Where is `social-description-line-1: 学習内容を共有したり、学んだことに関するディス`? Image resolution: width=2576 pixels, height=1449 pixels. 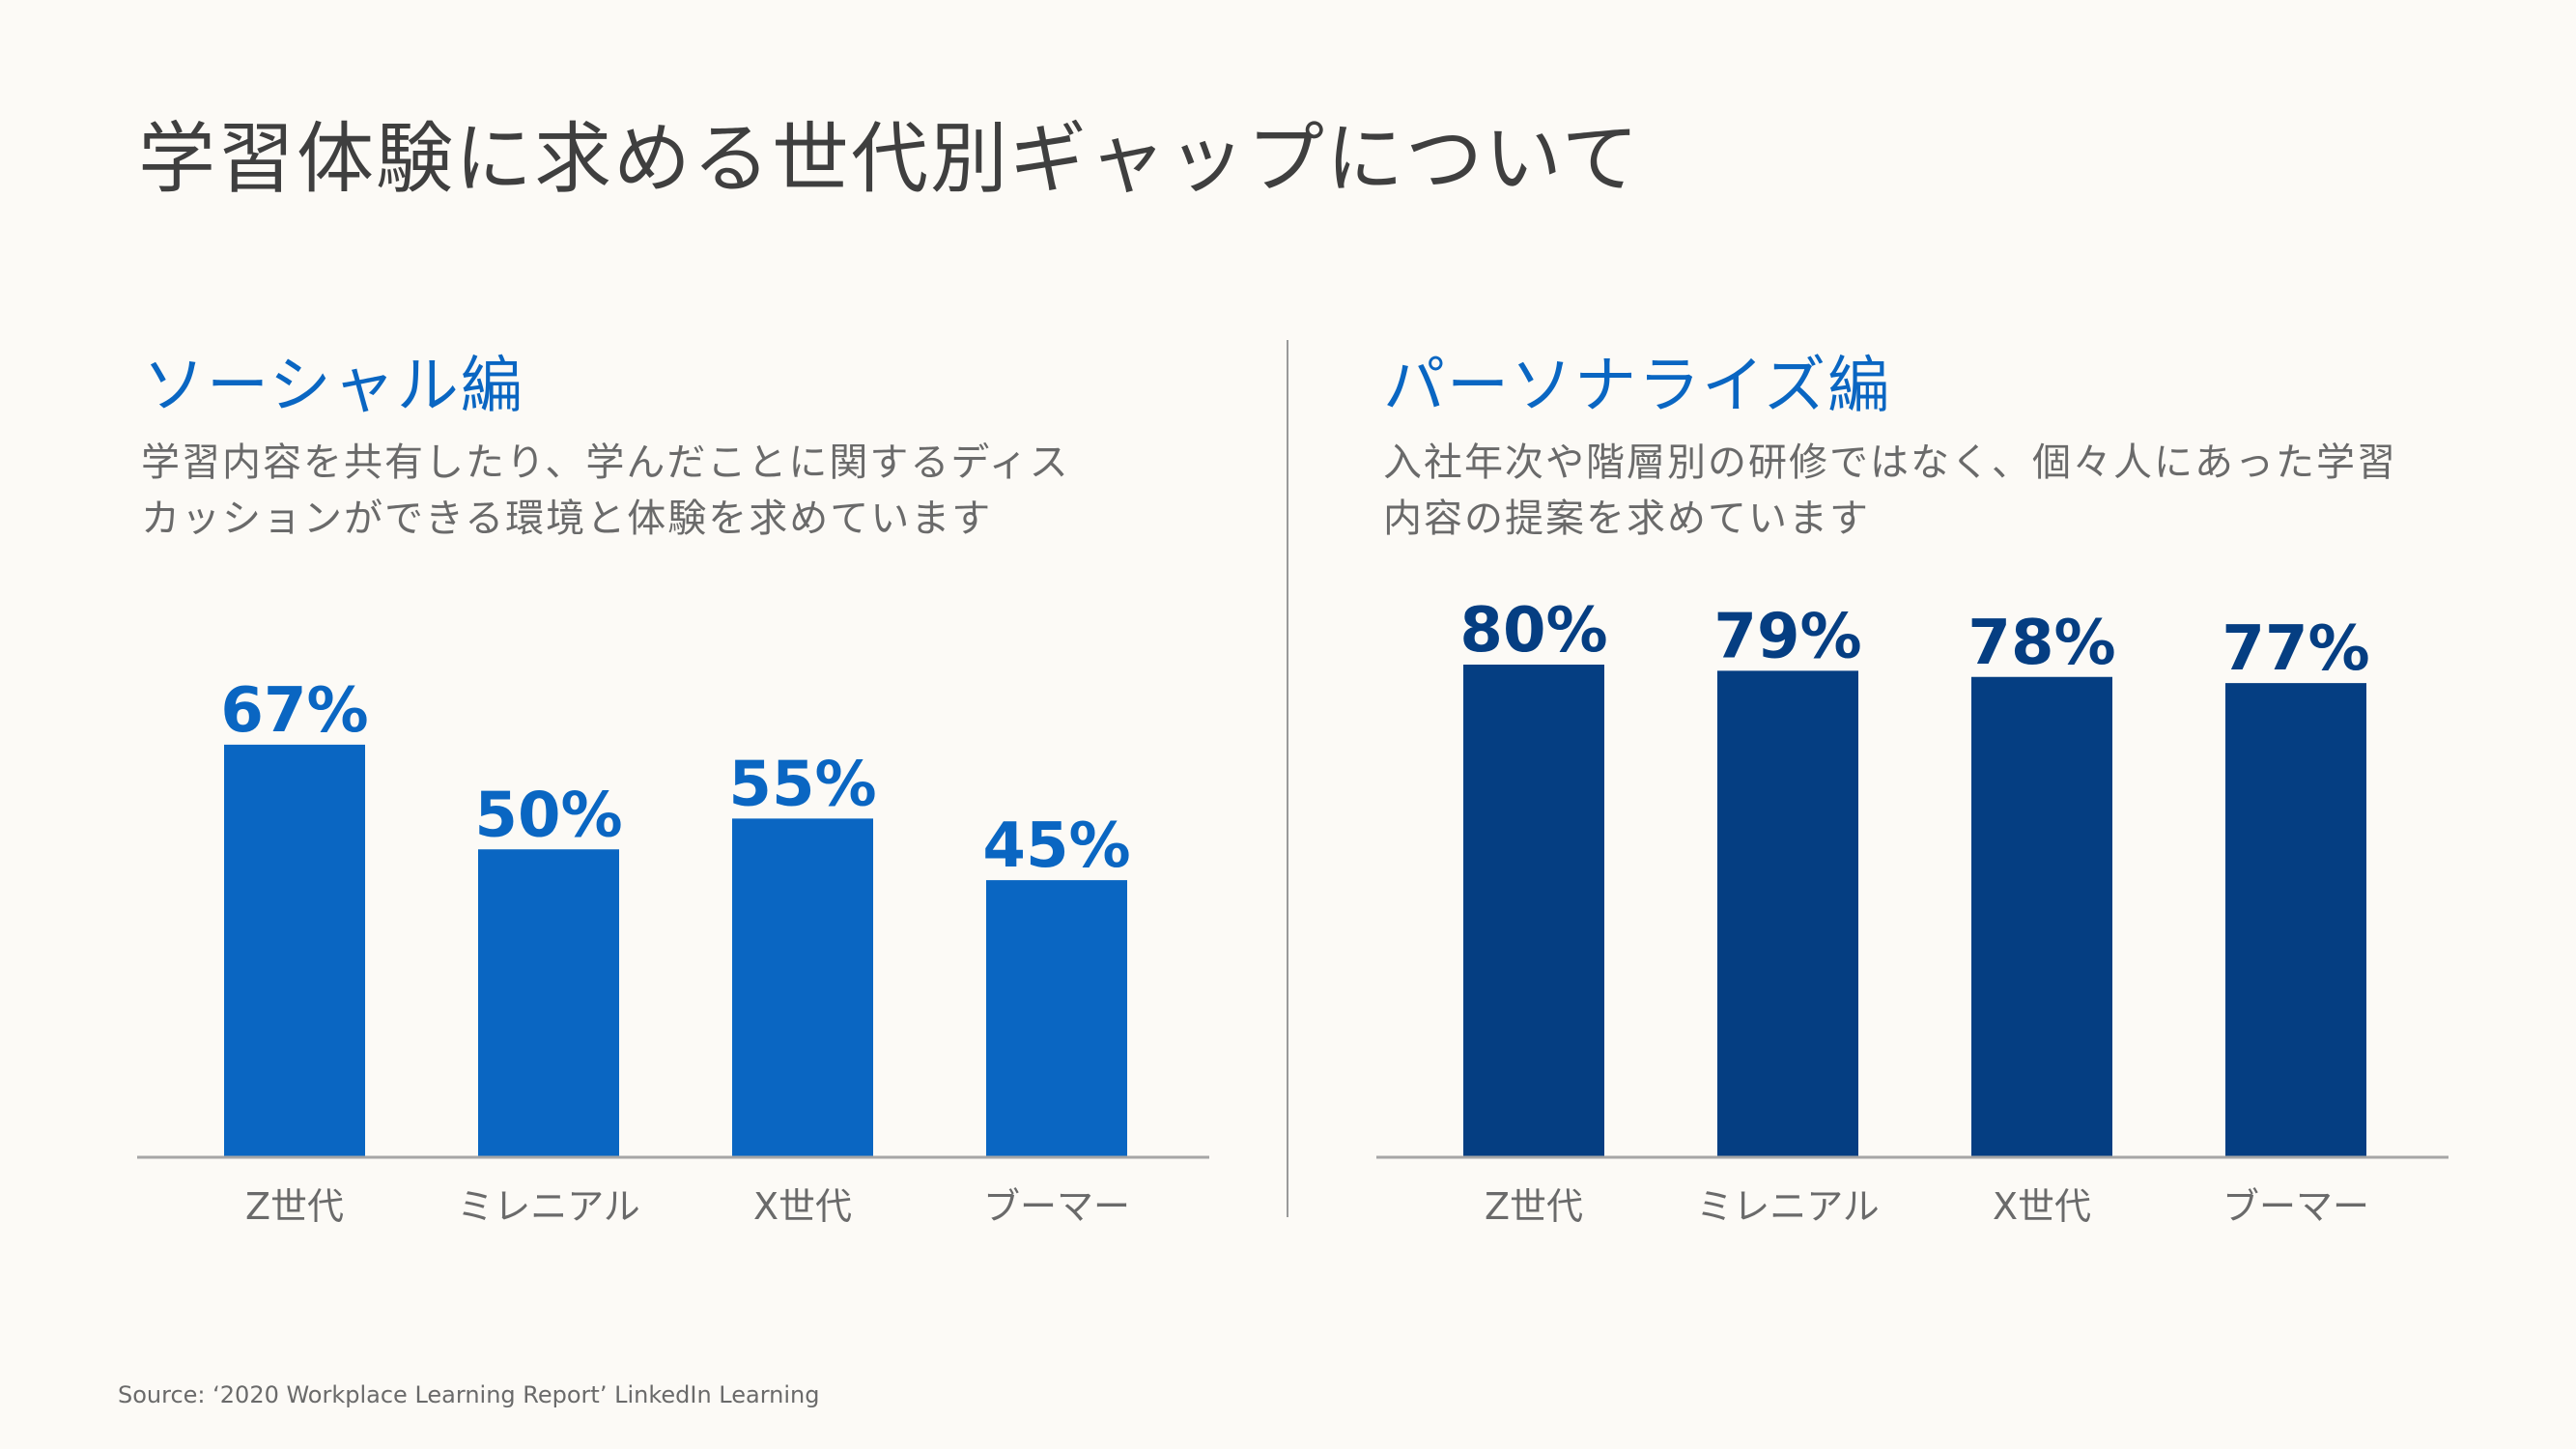
social-description-line-1: 学習内容を共有したり、学んだことに関するディス is located at coordinates (605, 462).